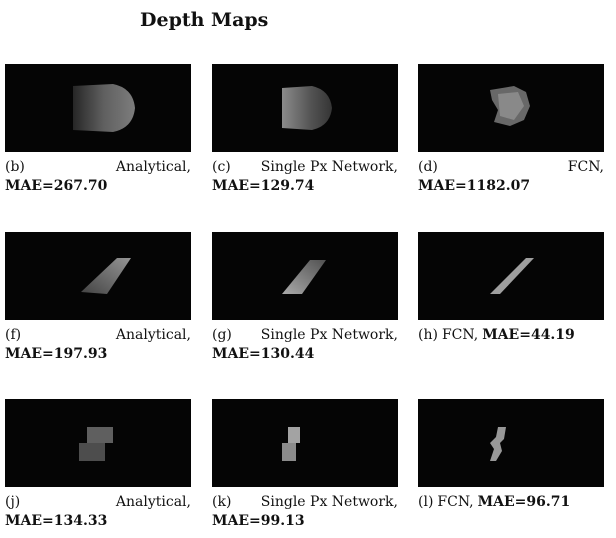 This screenshot has width=616, height=538. I want to click on mae-value: MAE=99.13, so click(258, 521).